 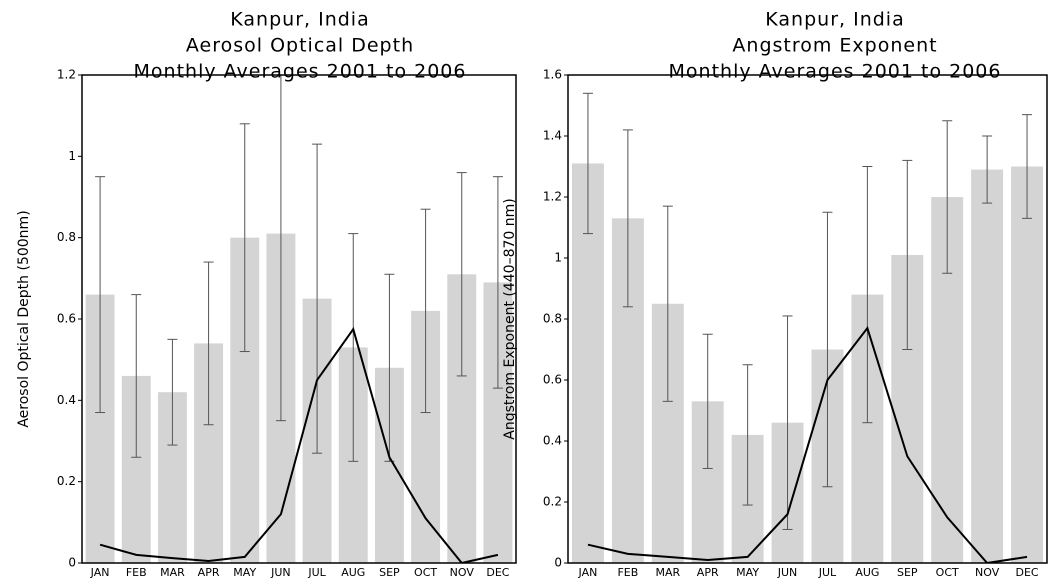 What do you see at coordinates (552, 136) in the screenshot?
I see `y-tick-label: 1.4` at bounding box center [552, 136].